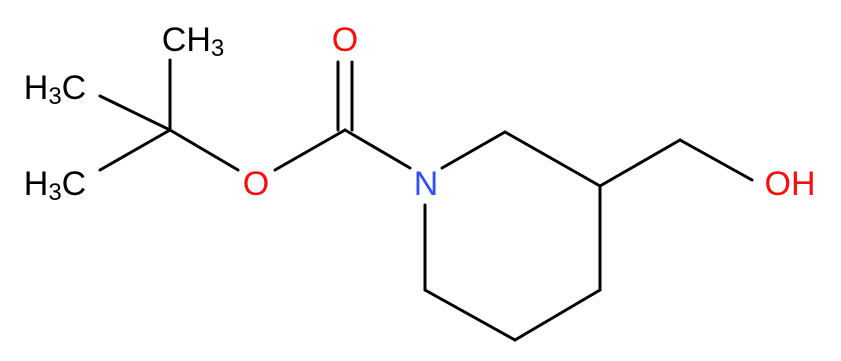  I want to click on label-part: OH, so click(790, 184).